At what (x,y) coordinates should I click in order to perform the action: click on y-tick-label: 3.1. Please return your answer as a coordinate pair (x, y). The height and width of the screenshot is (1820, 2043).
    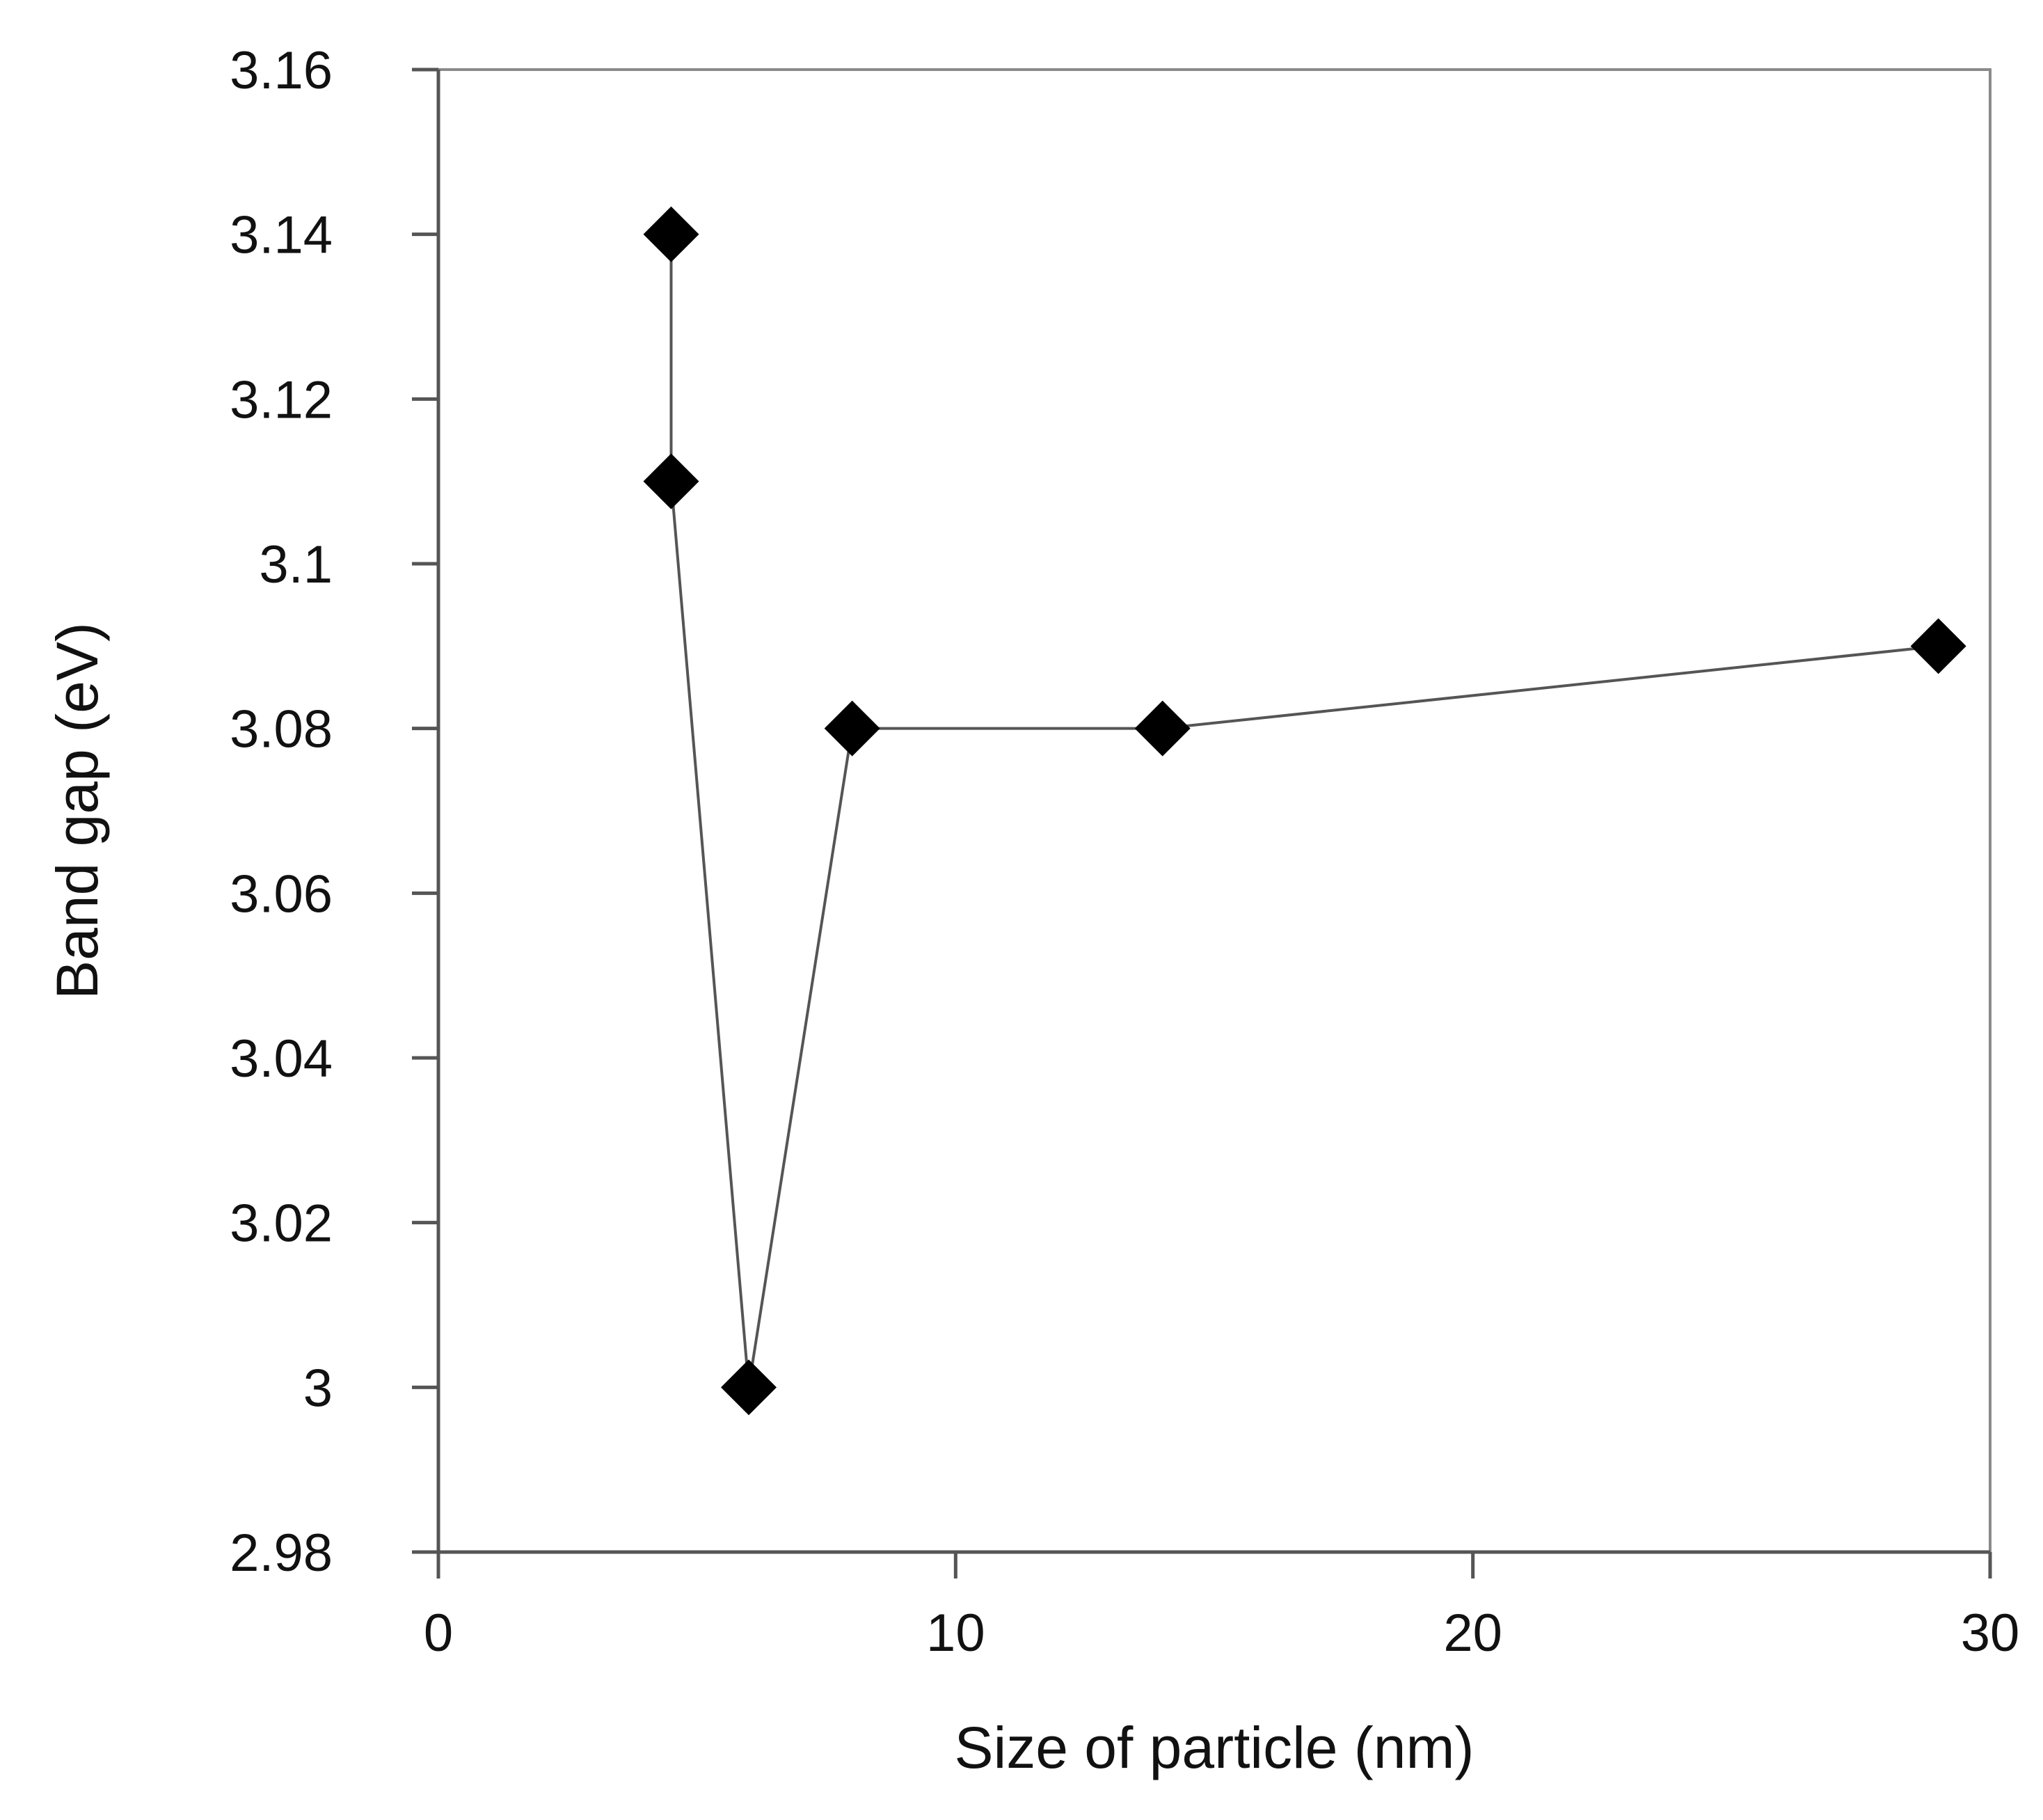
    Looking at the image, I should click on (296, 564).